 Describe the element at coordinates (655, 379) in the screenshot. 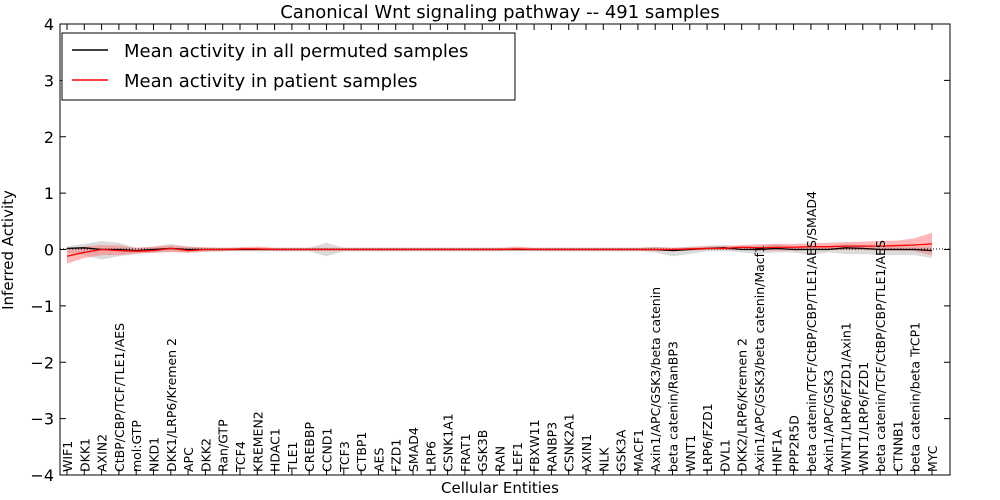

I see `x-tick-label: Axin1/APC/GSK3/beta catenin` at that location.